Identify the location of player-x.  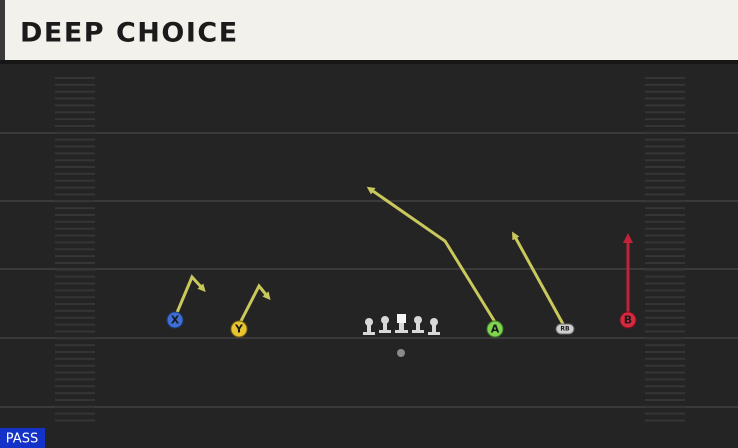
(175, 320).